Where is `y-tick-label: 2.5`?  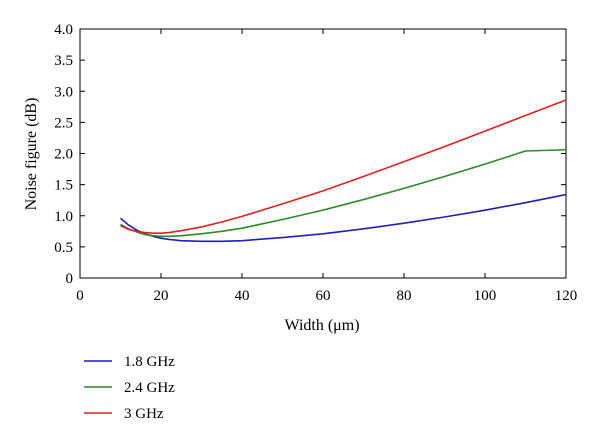 y-tick-label: 2.5 is located at coordinates (63, 123).